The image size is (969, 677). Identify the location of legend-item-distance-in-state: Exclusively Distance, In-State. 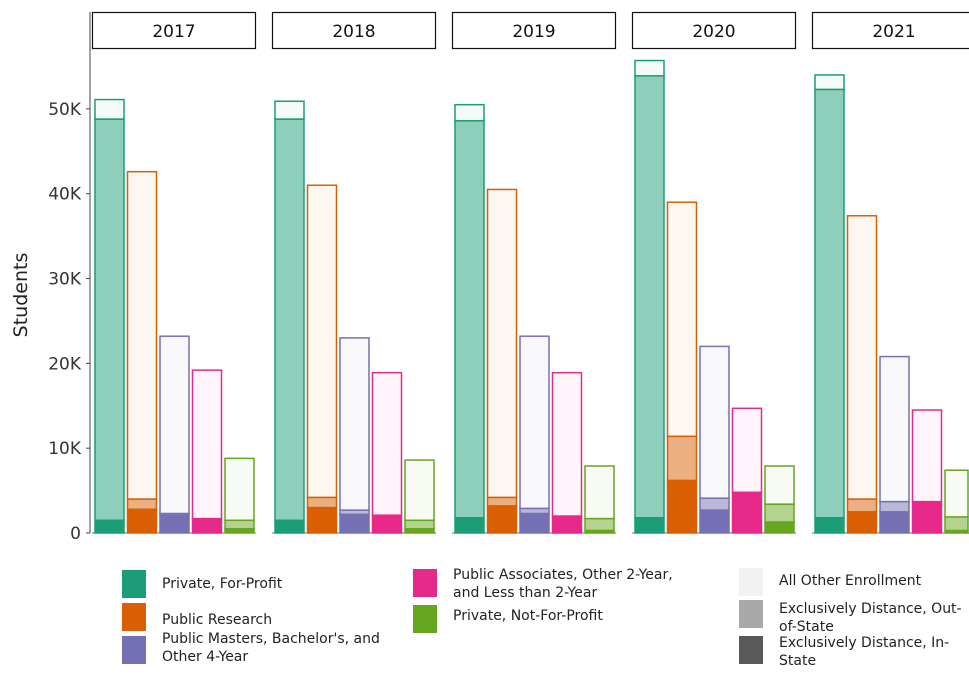
(854, 652).